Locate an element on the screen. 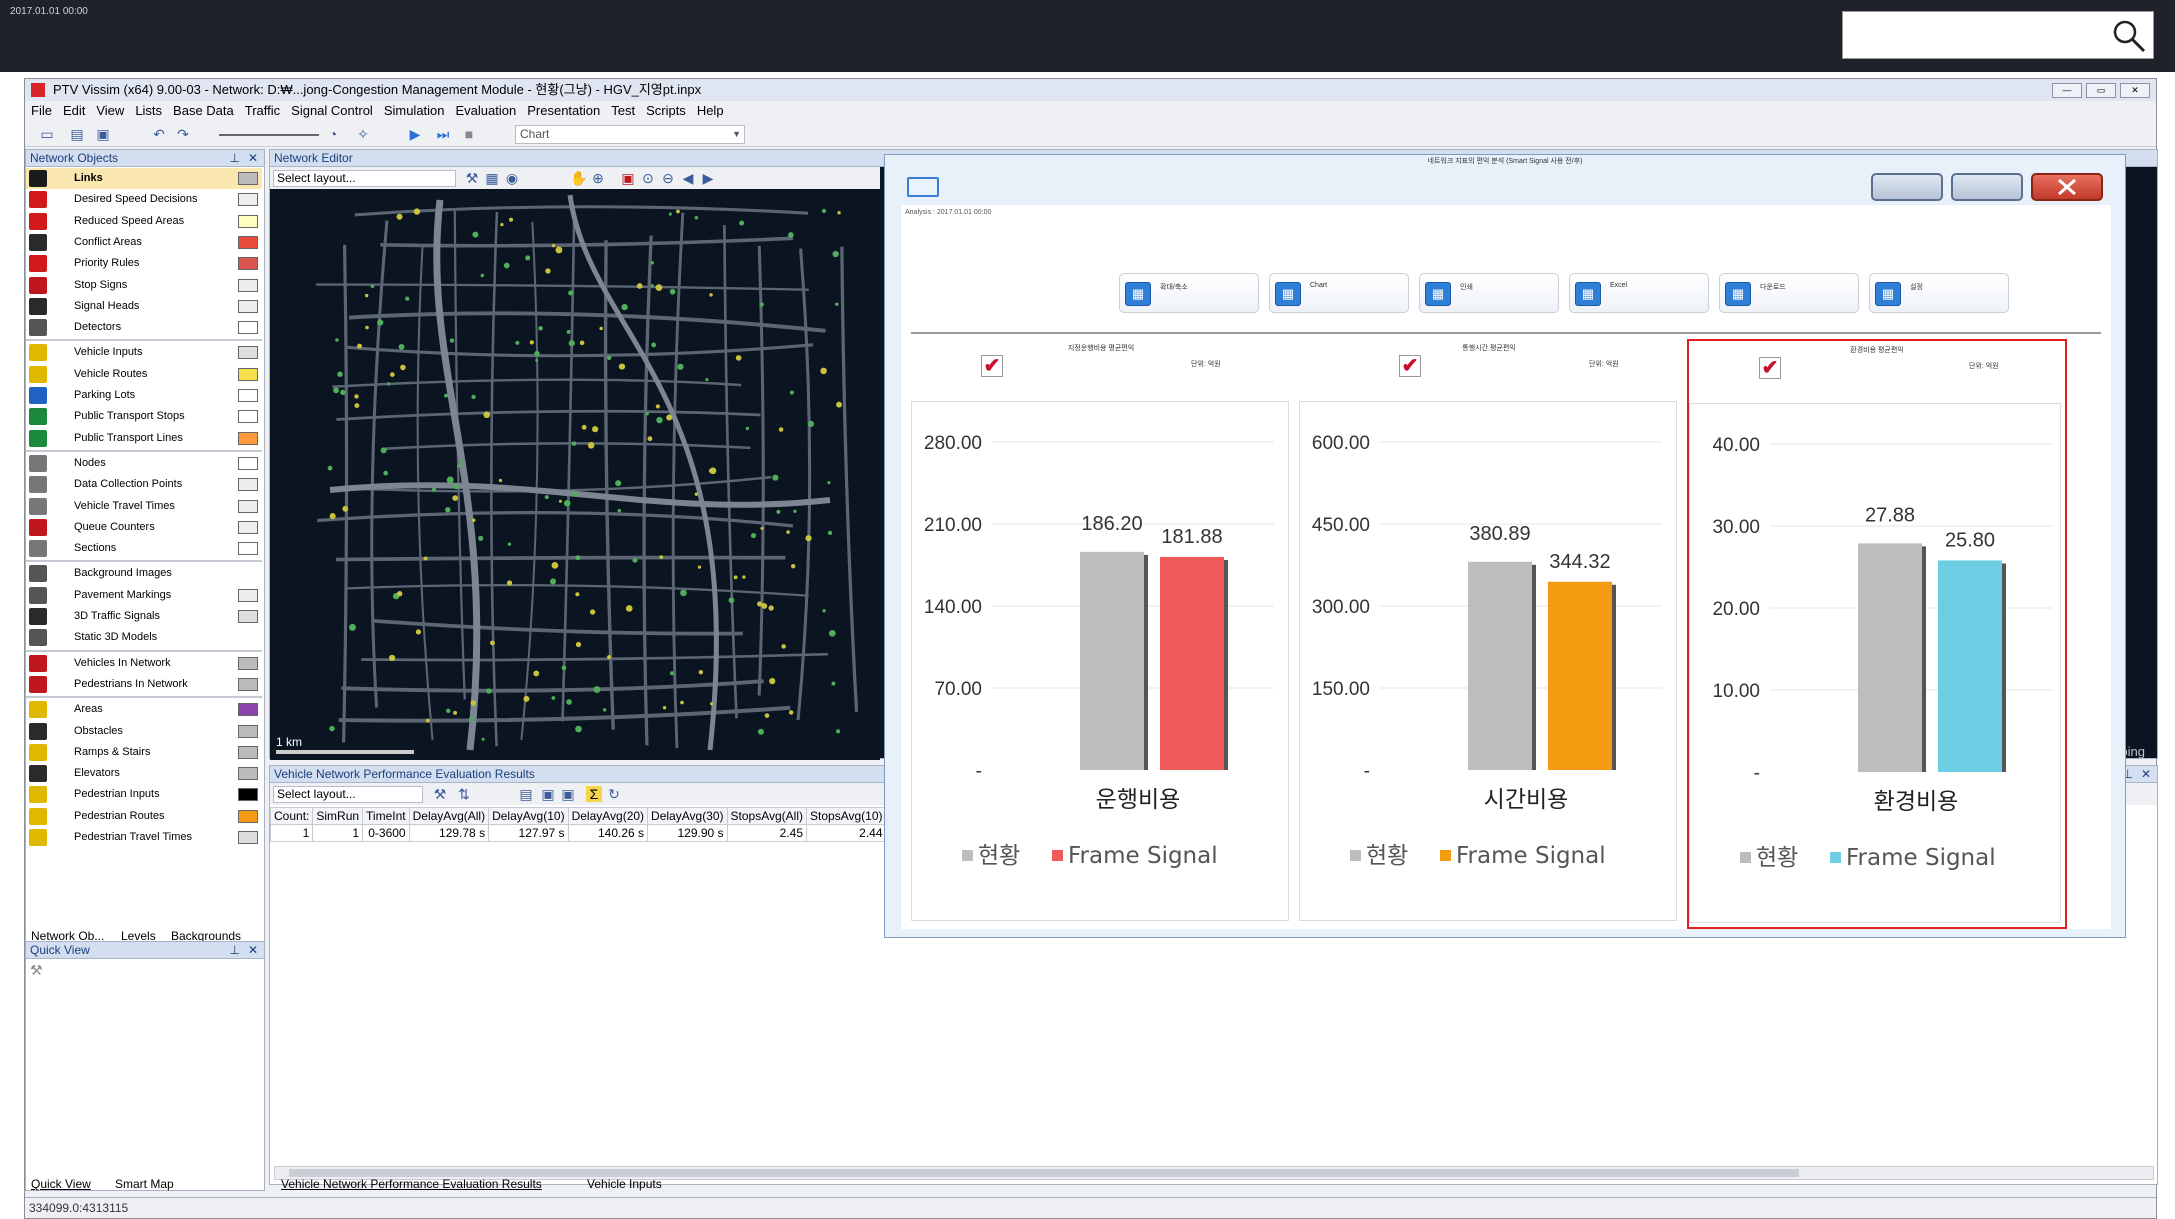  menu-item-1: Edit is located at coordinates (74, 110).